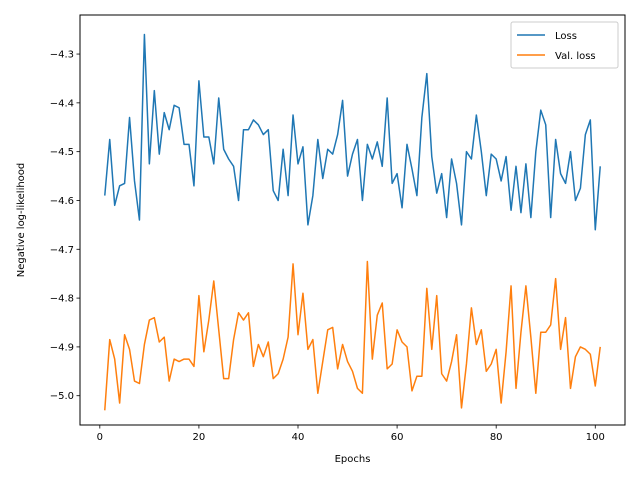  What do you see at coordinates (62, 103) in the screenshot?
I see `y-tick-label: −4.4` at bounding box center [62, 103].